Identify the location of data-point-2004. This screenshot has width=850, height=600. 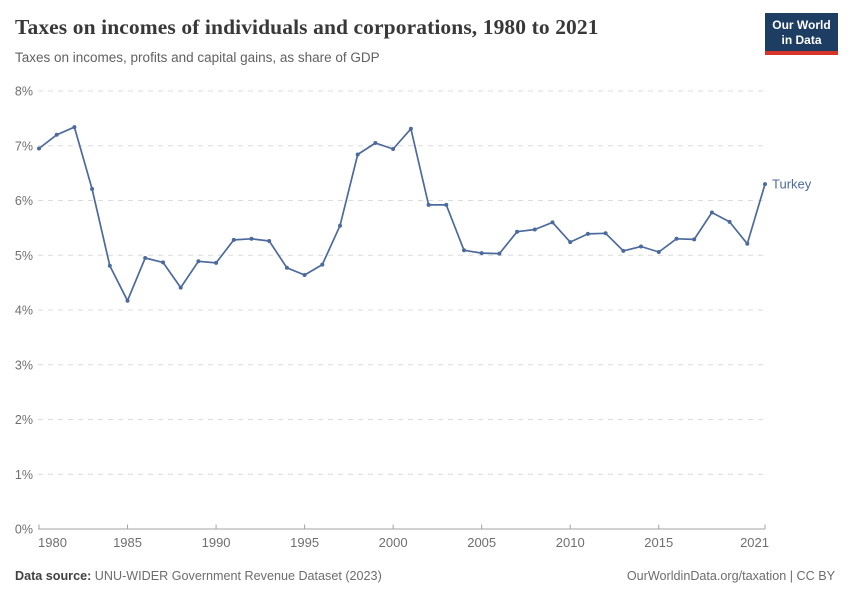
(464, 250).